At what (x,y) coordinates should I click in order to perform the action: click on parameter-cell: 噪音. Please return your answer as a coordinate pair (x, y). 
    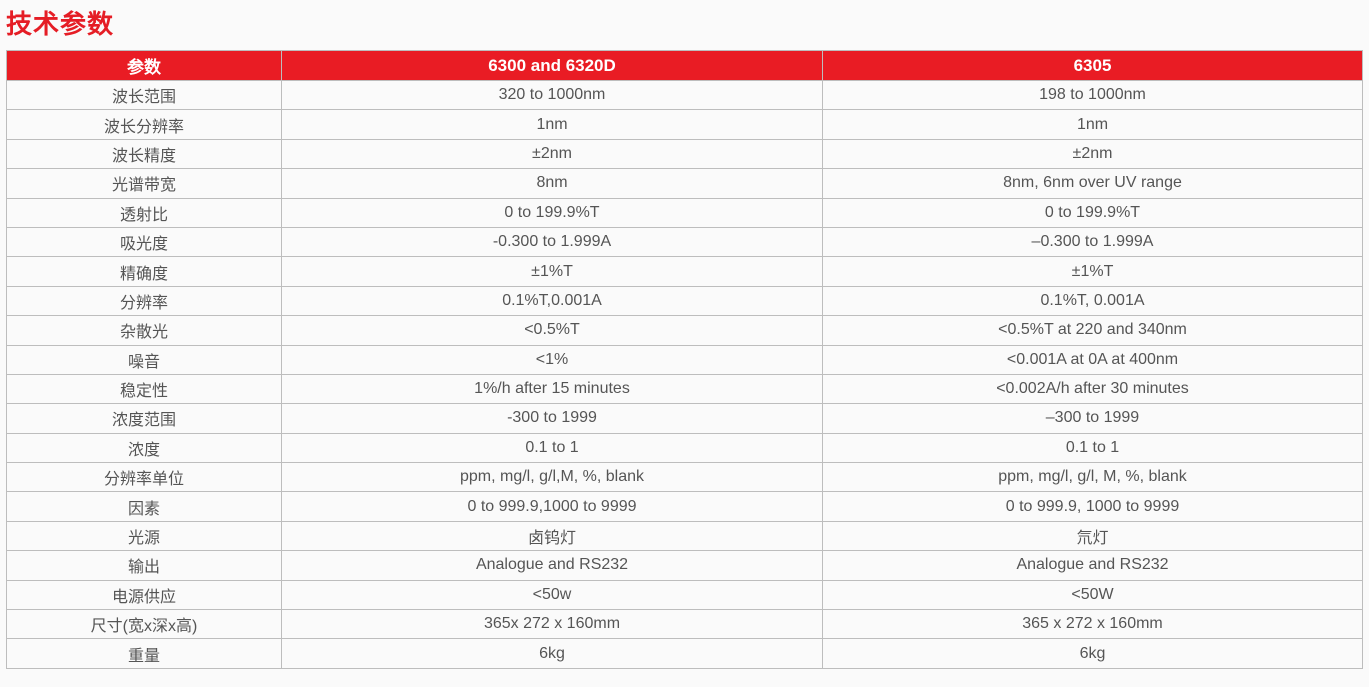
    Looking at the image, I should click on (144, 359).